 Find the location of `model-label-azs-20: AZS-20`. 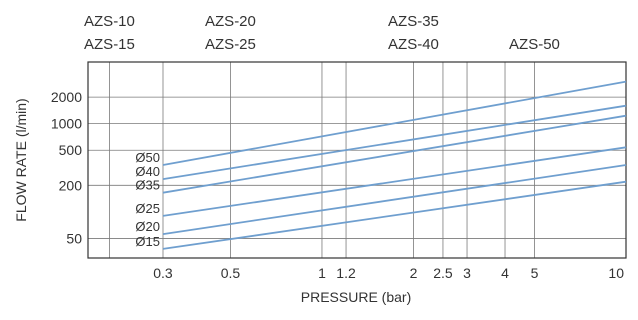

model-label-azs-20: AZS-20 is located at coordinates (230, 21).